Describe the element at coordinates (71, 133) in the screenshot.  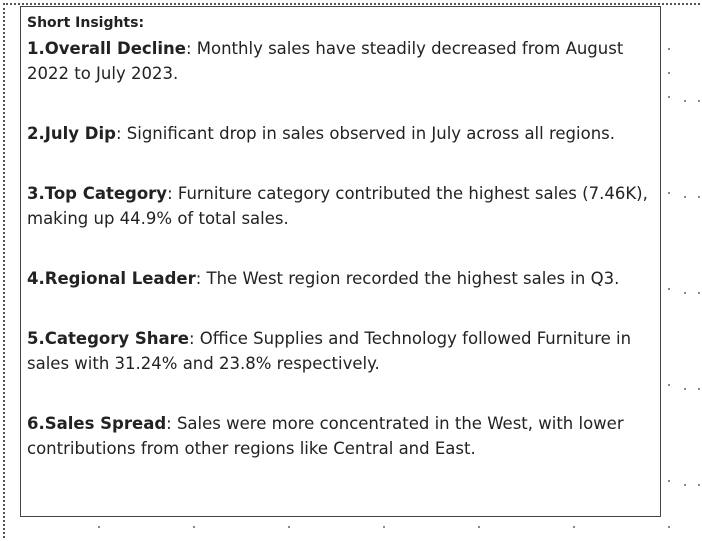
I see `insight-heading: 2.July Dip` at that location.